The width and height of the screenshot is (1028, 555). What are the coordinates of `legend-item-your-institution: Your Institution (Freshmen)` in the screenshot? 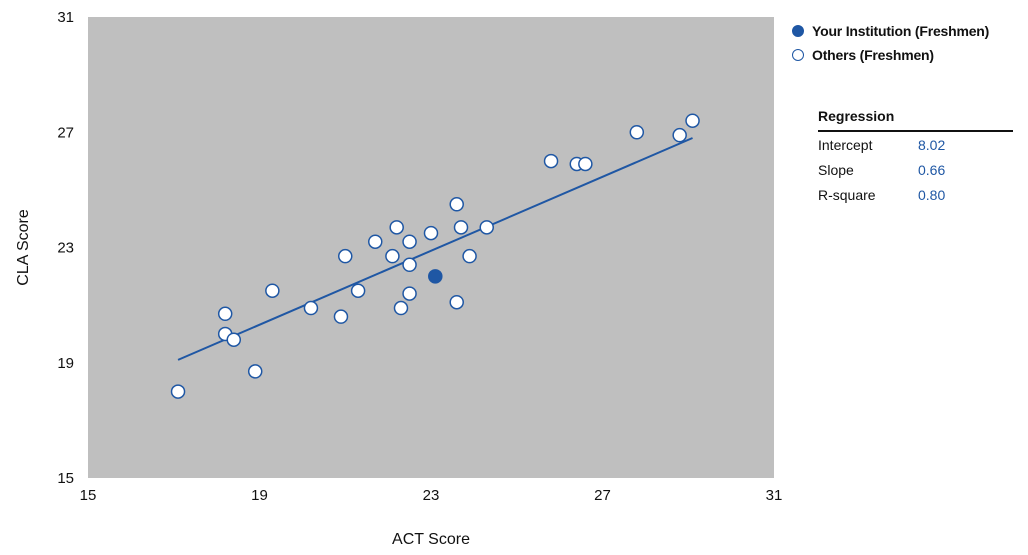 It's located at (890, 31).